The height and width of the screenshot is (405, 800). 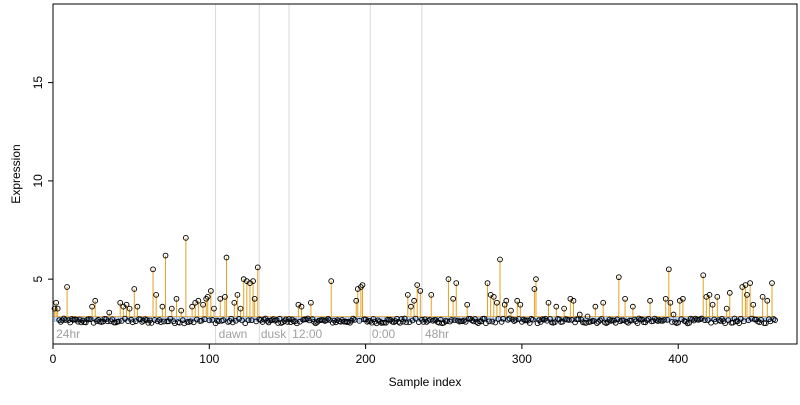 What do you see at coordinates (252, 334) in the screenshot?
I see `phase-labels: 24hr dawn dusk 12:00 0:00 48hr` at bounding box center [252, 334].